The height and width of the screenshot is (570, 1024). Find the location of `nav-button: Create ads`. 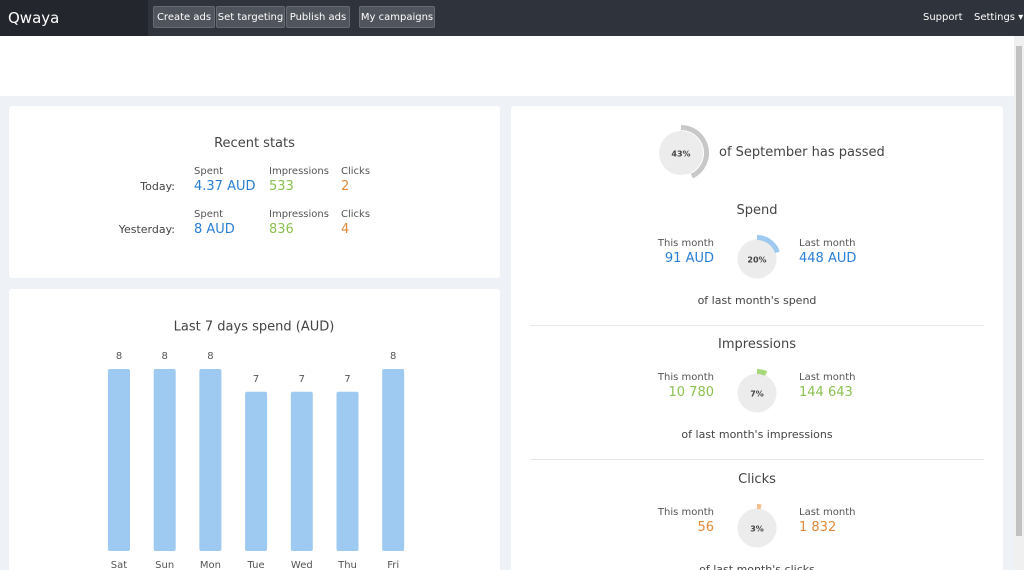

nav-button: Create ads is located at coordinates (184, 17).